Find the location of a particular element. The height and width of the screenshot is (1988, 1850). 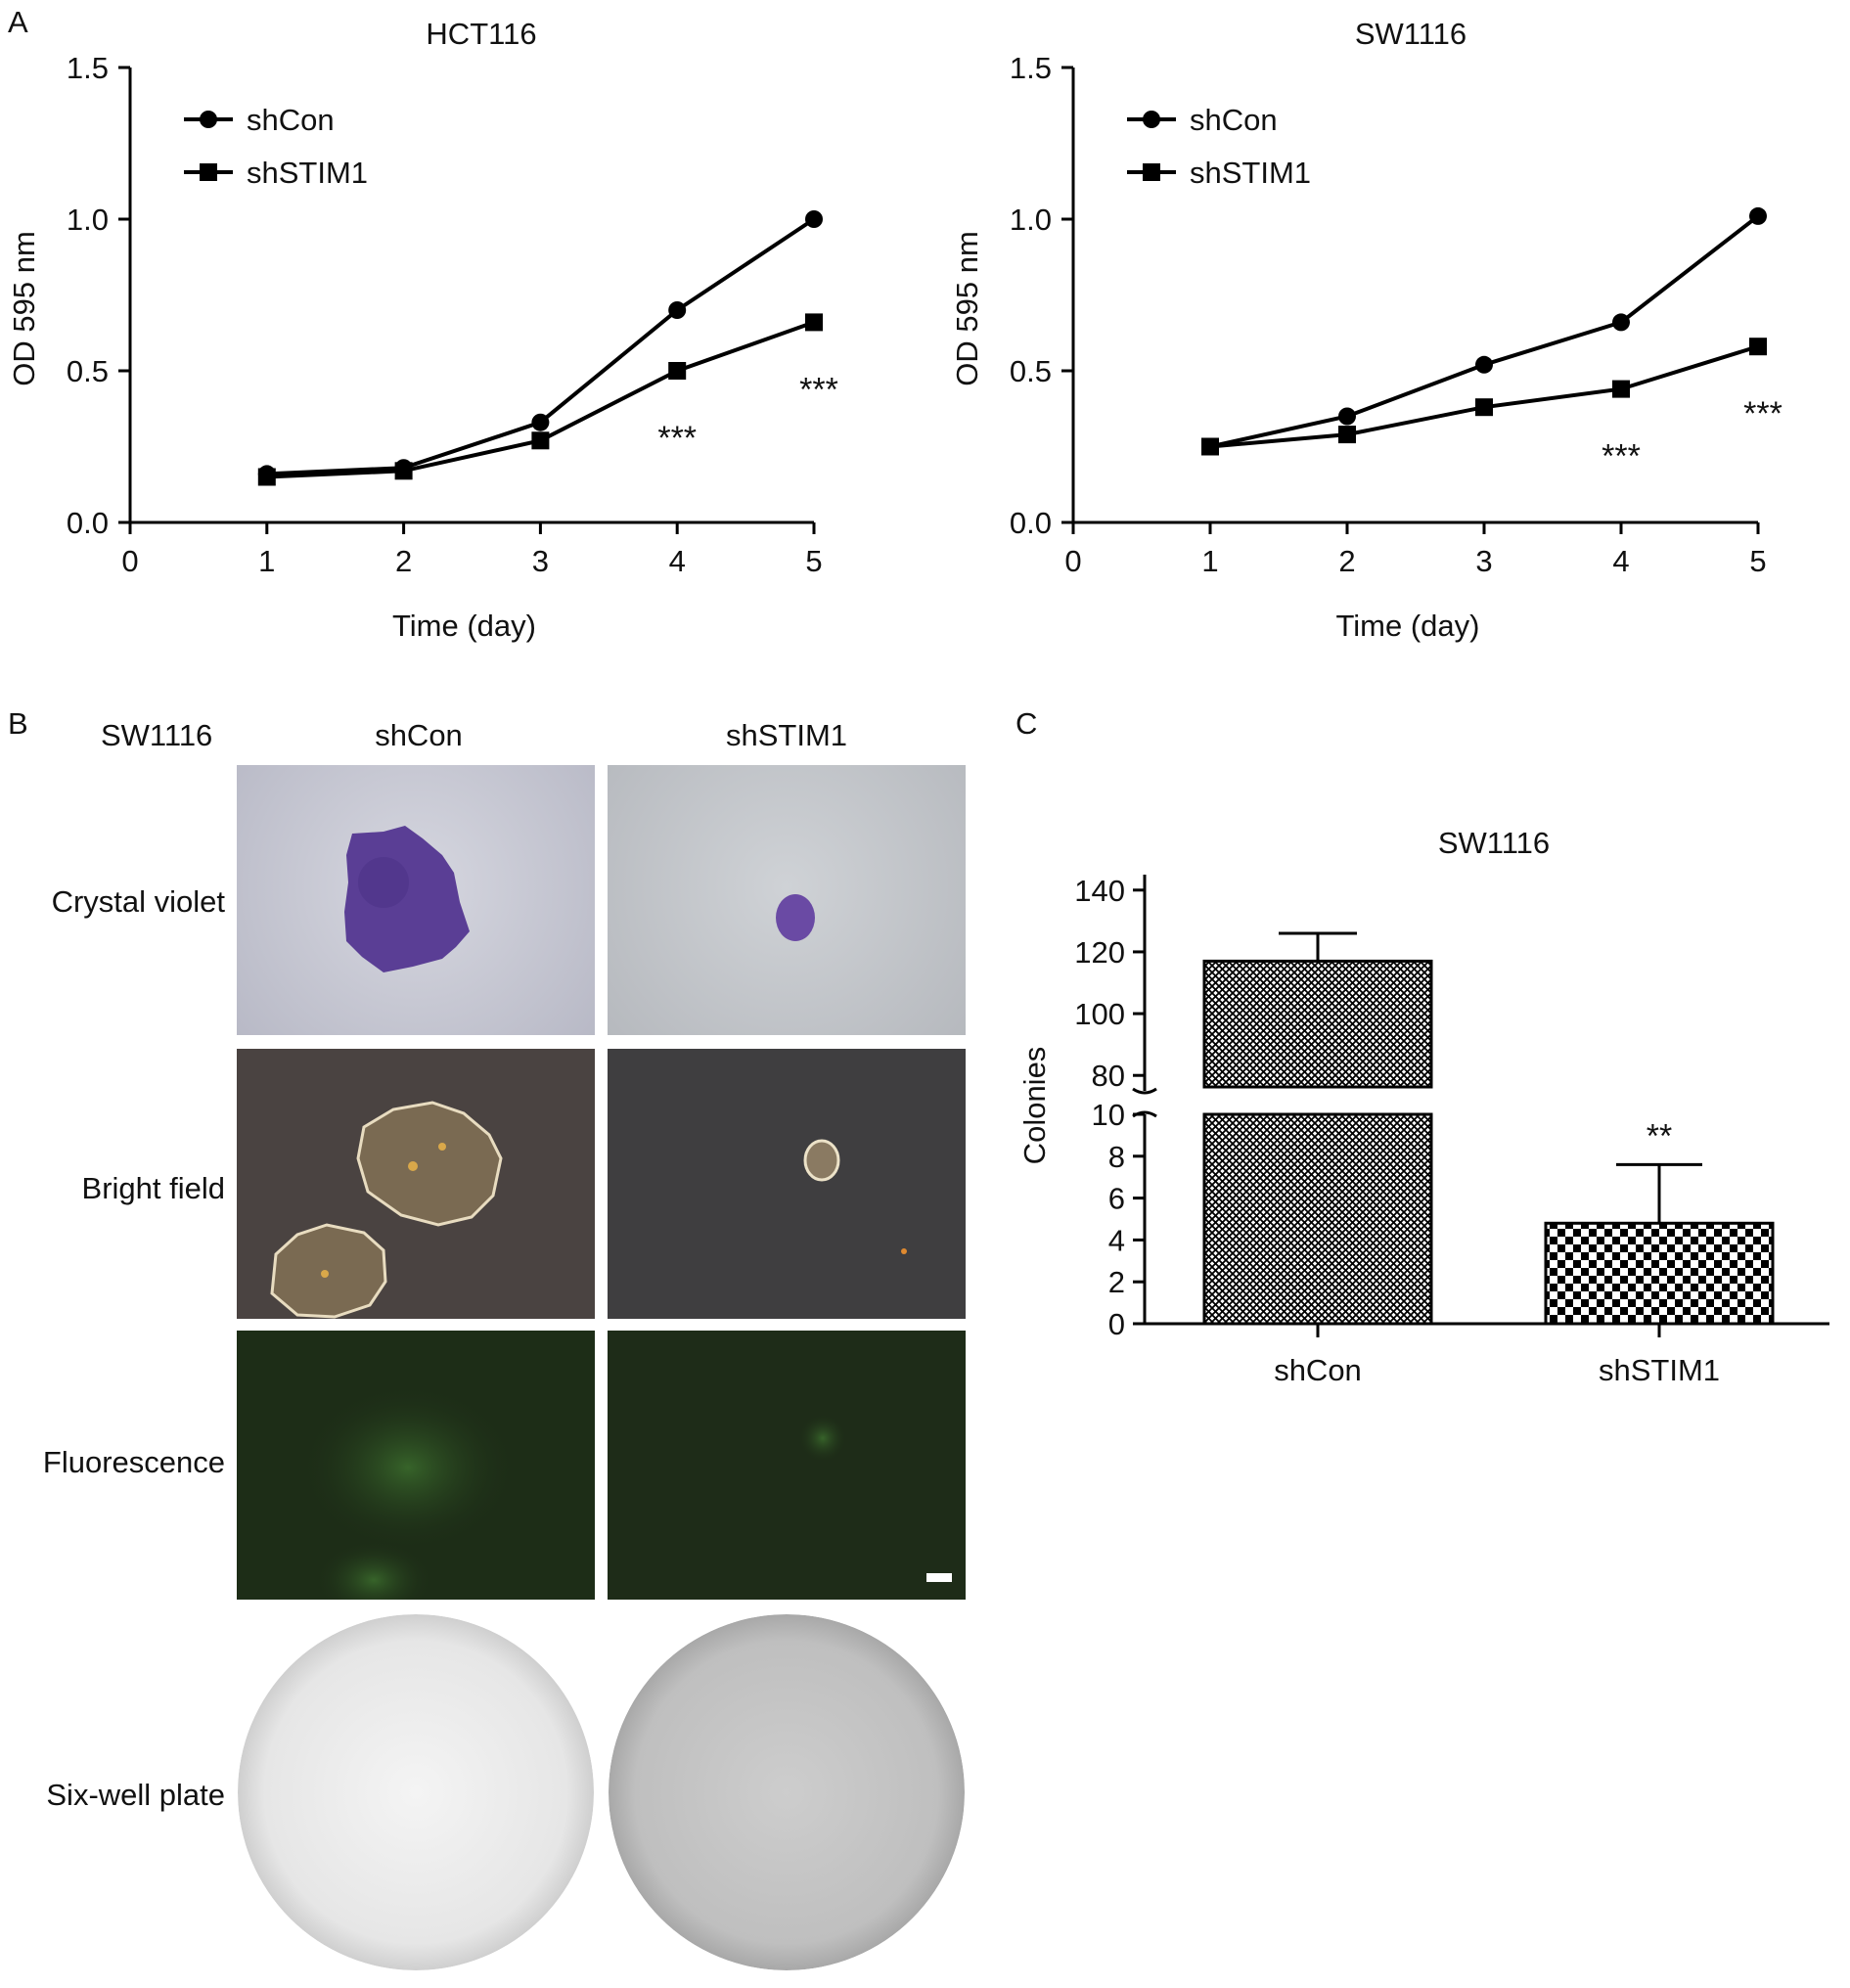

chart1-x-label: Time (day) is located at coordinates (464, 626).